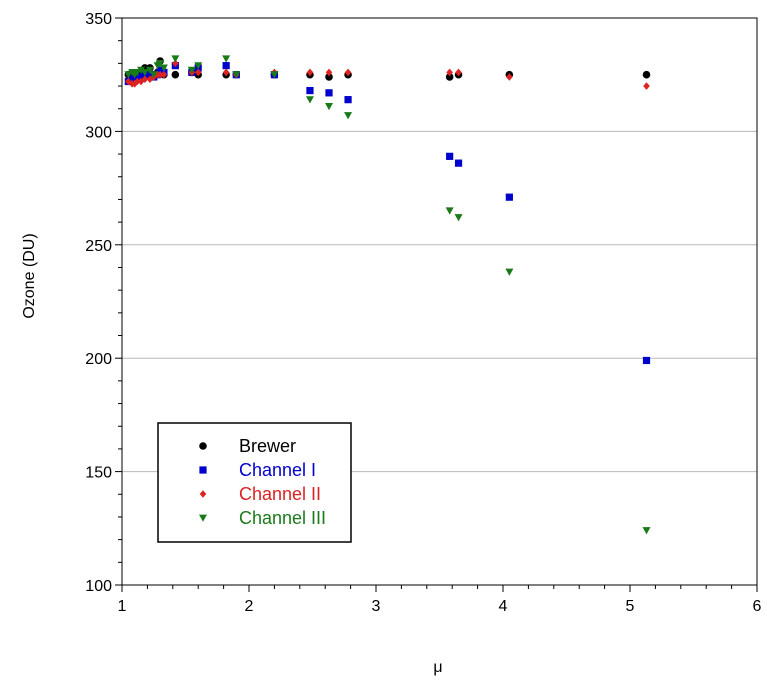 This screenshot has width=767, height=682. I want to click on legend-entry: Brewer, so click(247, 446).